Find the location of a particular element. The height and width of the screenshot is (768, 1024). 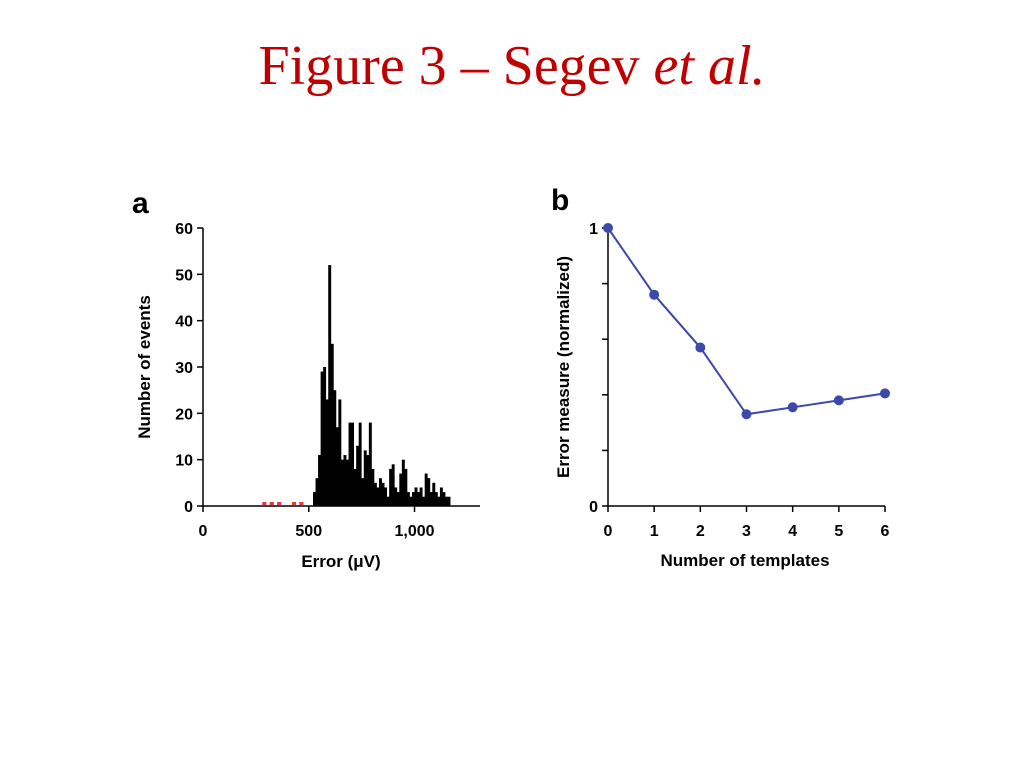

panel-b-letter: b is located at coordinates (560, 200).